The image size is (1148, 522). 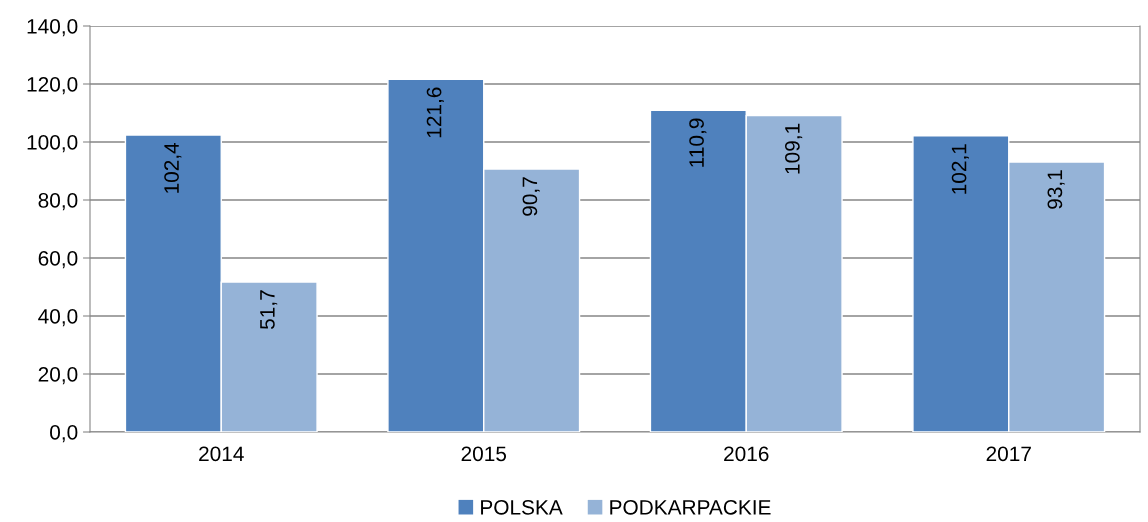 I want to click on y-tick-label: 120,0, so click(x=52, y=86).